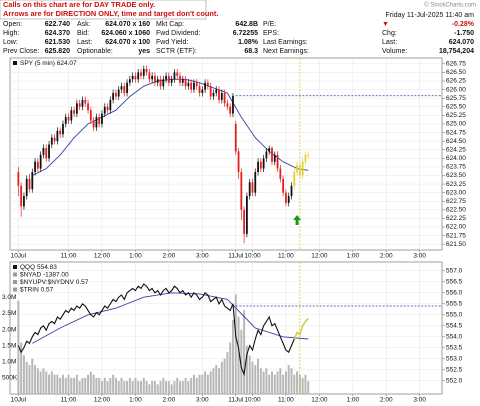 The width and height of the screenshot is (480, 406). What do you see at coordinates (430, 15) in the screenshot?
I see `quote-datetime: Friday 11-Jul-2025 11:40 am` at bounding box center [430, 15].